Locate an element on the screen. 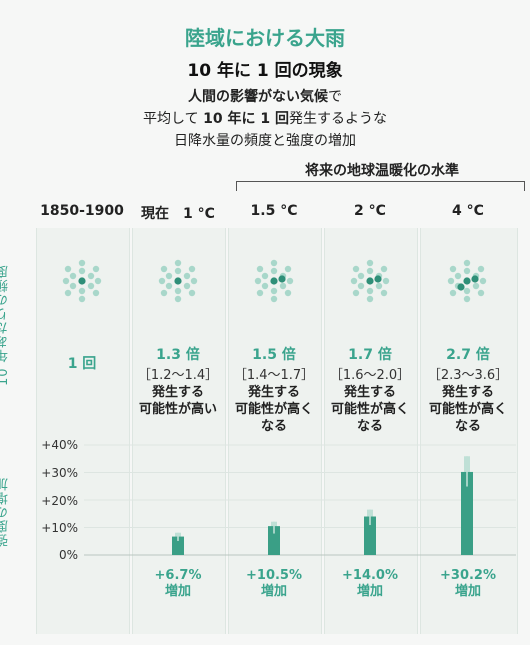 The height and width of the screenshot is (645, 530). increase-word-now: 増加 is located at coordinates (177, 591).